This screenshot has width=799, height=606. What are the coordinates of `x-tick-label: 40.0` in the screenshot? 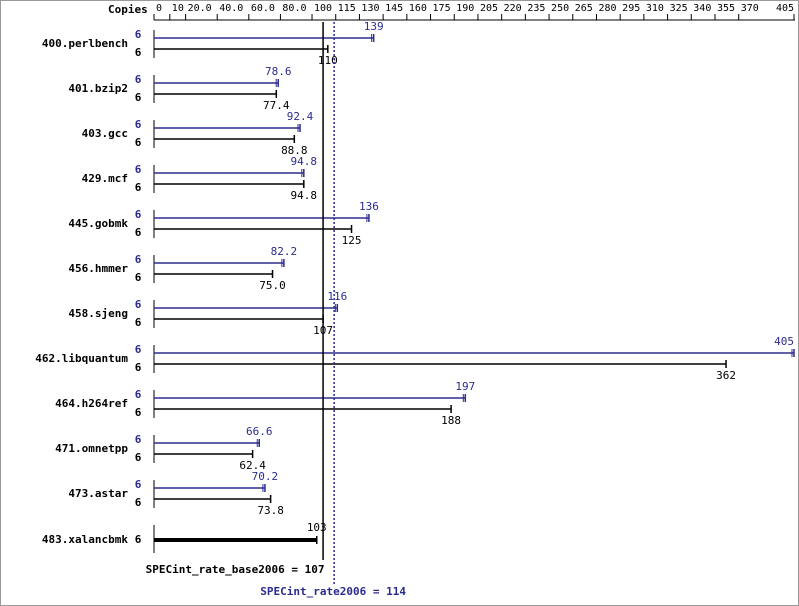 It's located at (231, 8).